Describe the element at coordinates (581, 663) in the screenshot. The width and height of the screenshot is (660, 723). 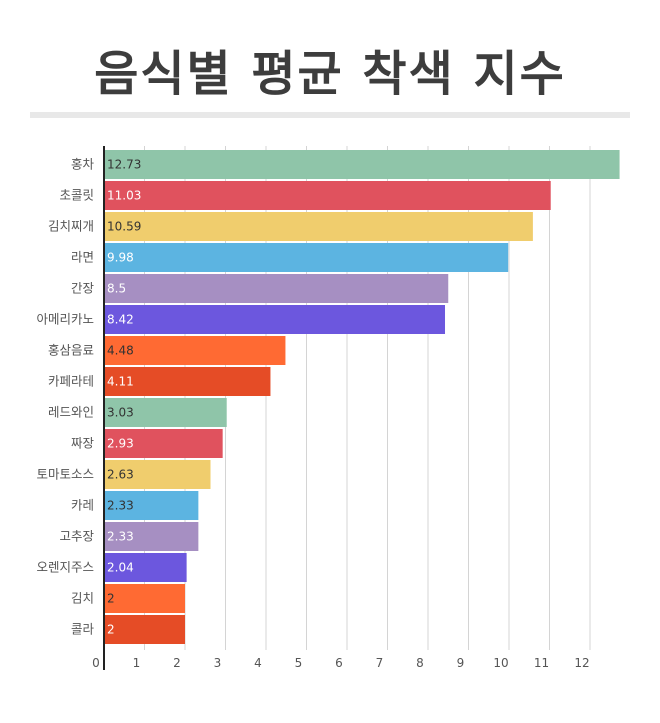
I see `x-tick-label-12: 12` at that location.